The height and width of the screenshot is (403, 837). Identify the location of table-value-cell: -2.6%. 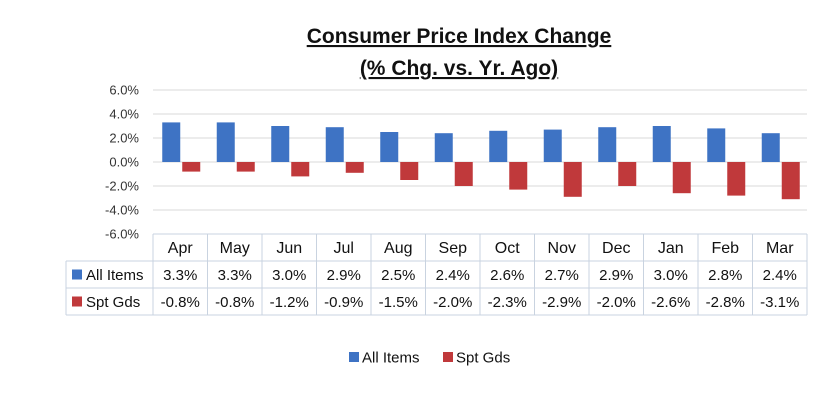
(670, 302).